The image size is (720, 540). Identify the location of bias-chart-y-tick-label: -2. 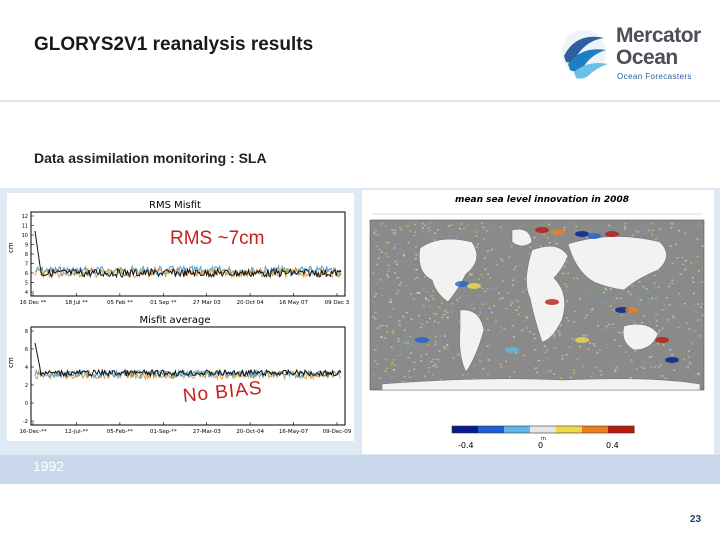
(25, 422).